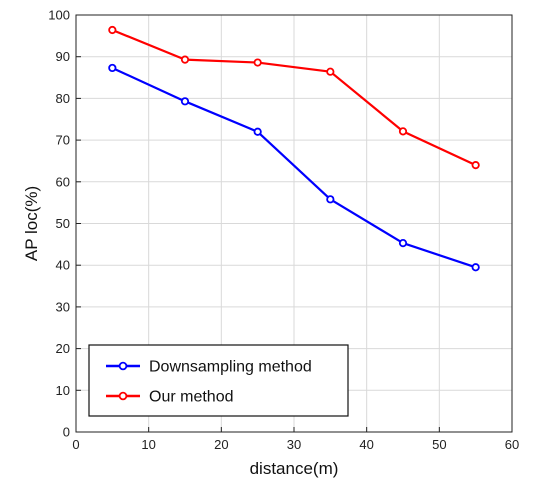 The width and height of the screenshot is (550, 493). Describe the element at coordinates (63, 56) in the screenshot. I see `y-tick-label: 90` at that location.